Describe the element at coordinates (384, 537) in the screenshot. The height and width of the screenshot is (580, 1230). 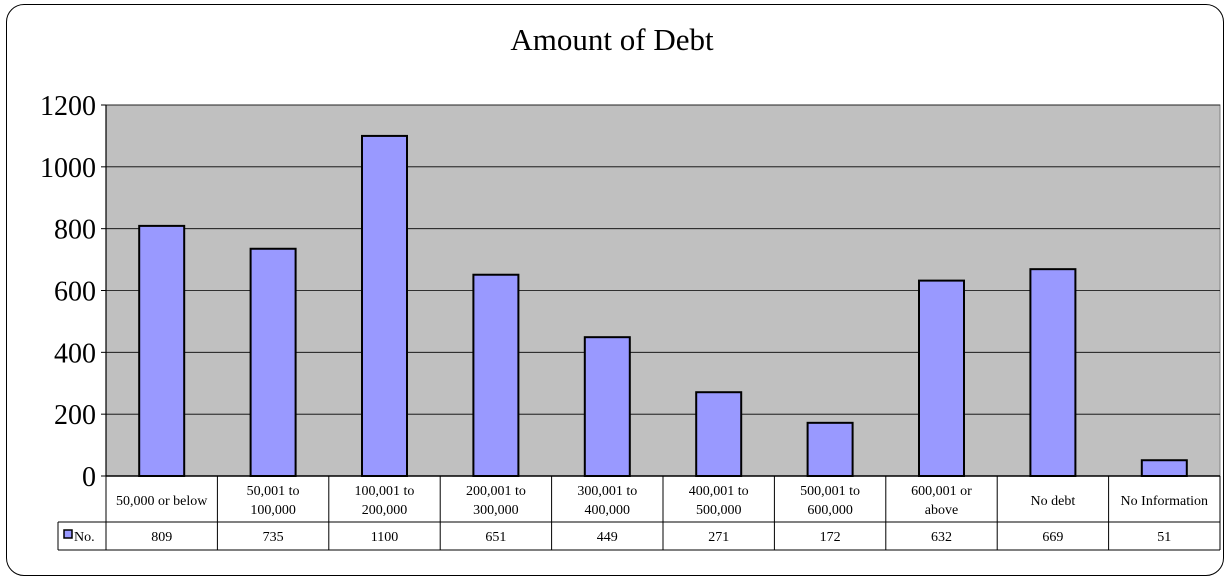
I see `data-table-value: 1100` at that location.